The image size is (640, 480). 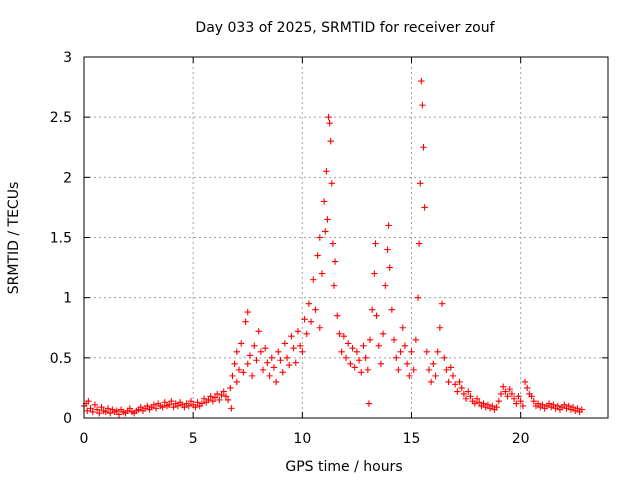 I want to click on y-axis-label: SRMTID / TECUs, so click(x=14, y=238).